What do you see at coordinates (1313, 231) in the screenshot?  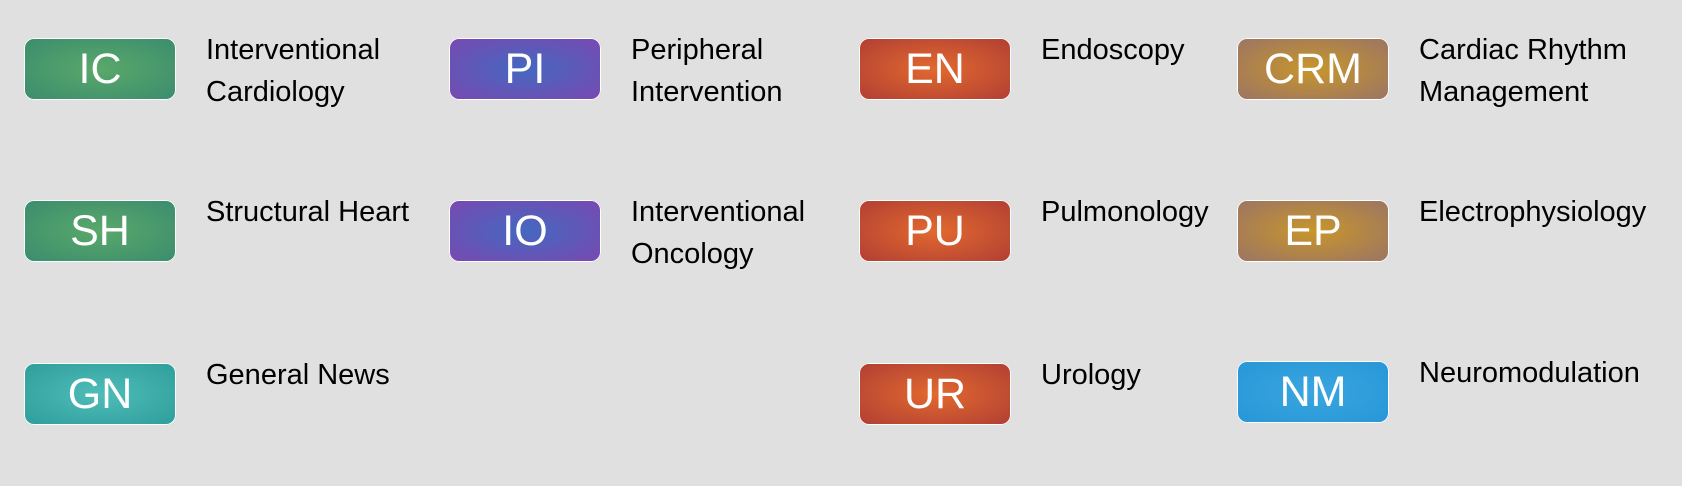 I see `category-badge-ep: EP` at bounding box center [1313, 231].